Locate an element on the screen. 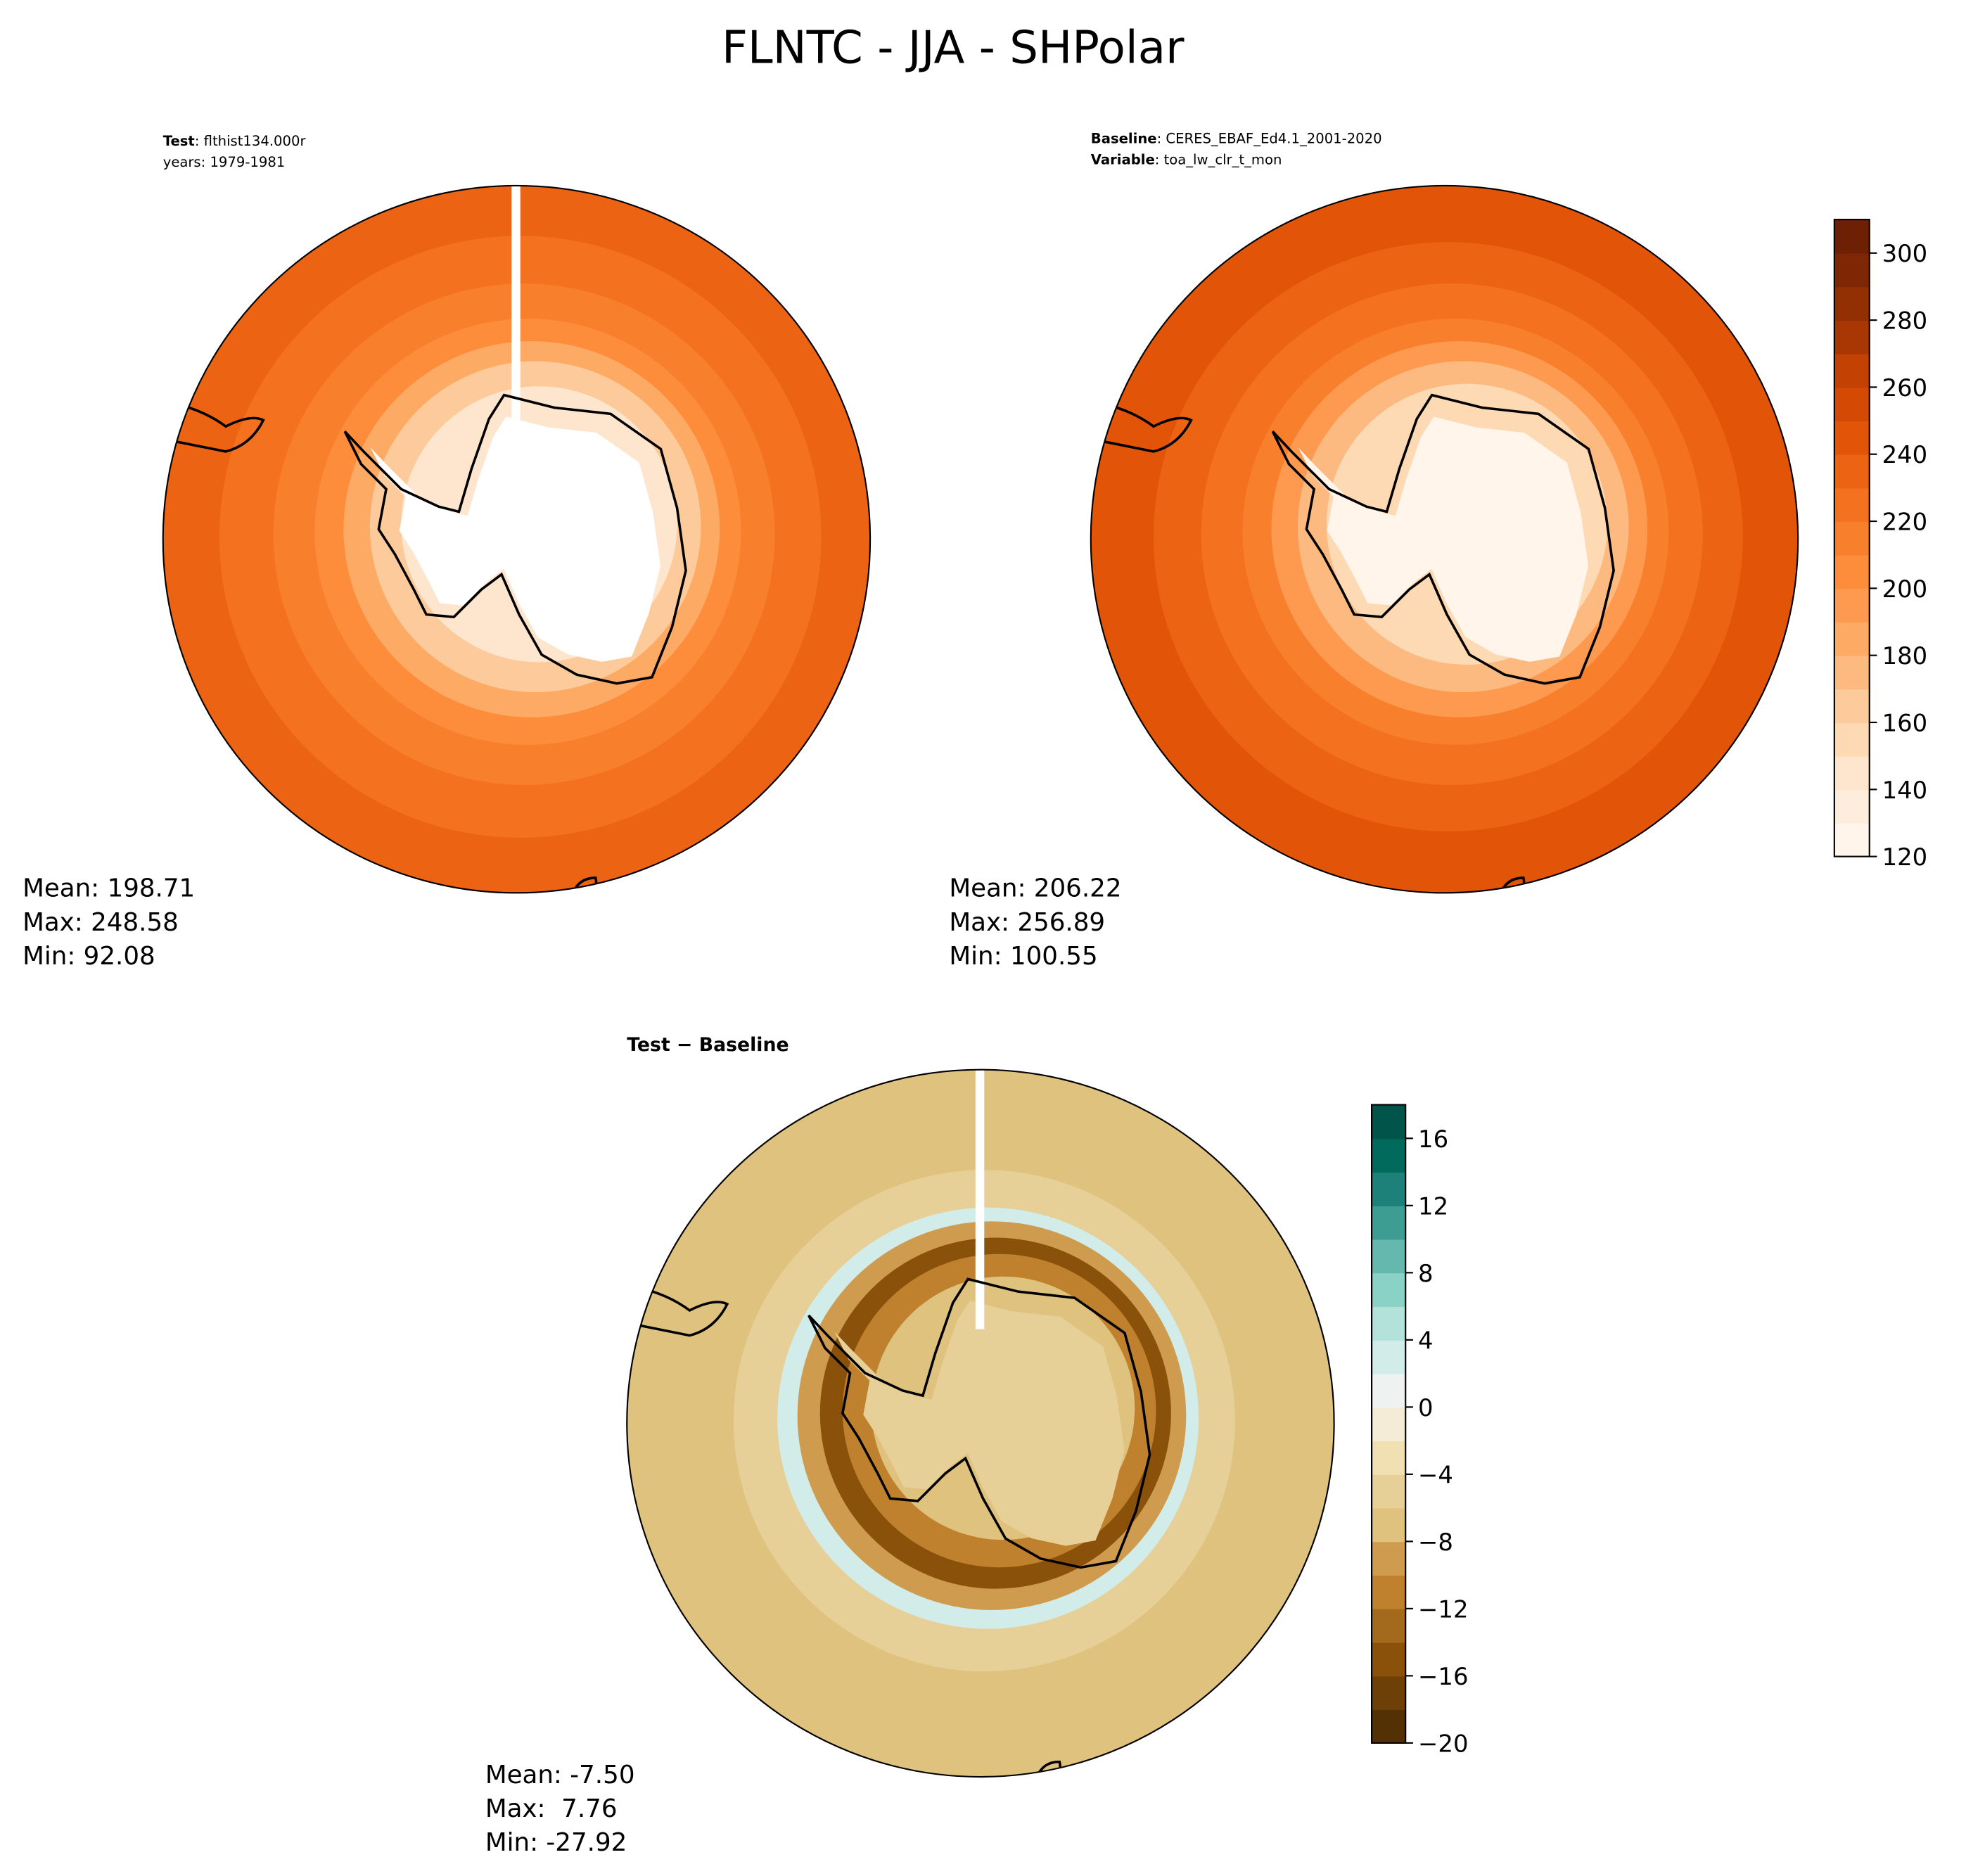 Image resolution: width=1966 pixels, height=1876 pixels. panel-header: Variable: toa_lw_clr_t_mon is located at coordinates (1186, 160).